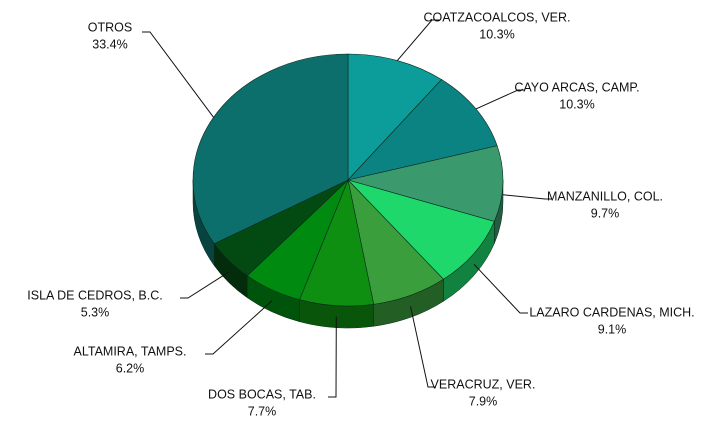 The image size is (718, 424). What do you see at coordinates (611, 312) in the screenshot?
I see `slice-label: LAZARO CARDENAS, MICH.` at bounding box center [611, 312].